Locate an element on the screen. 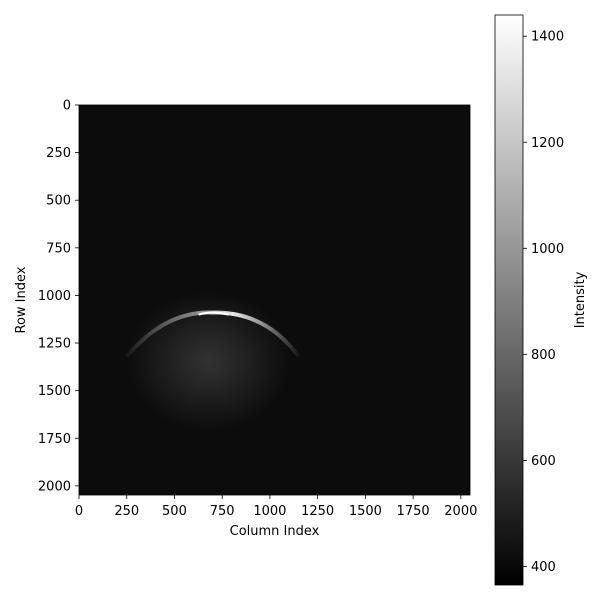 This screenshot has width=600, height=600. x-tick-label: 750 is located at coordinates (222, 511).